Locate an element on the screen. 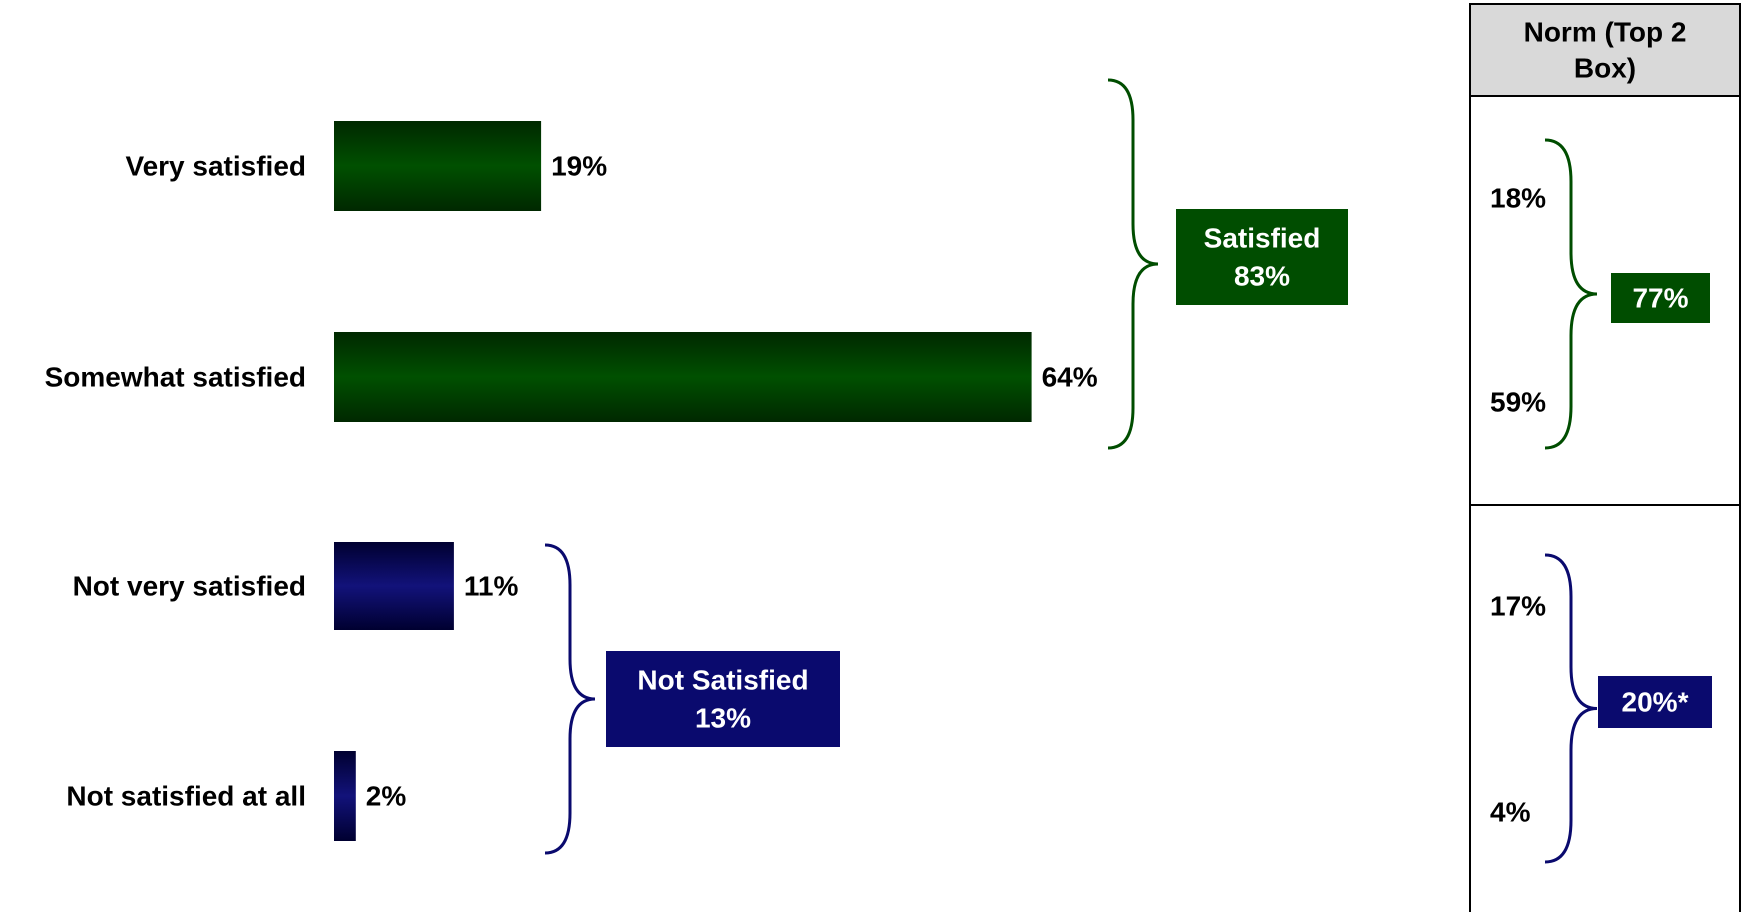  category-label: Not satisfied at all is located at coordinates (186, 796).